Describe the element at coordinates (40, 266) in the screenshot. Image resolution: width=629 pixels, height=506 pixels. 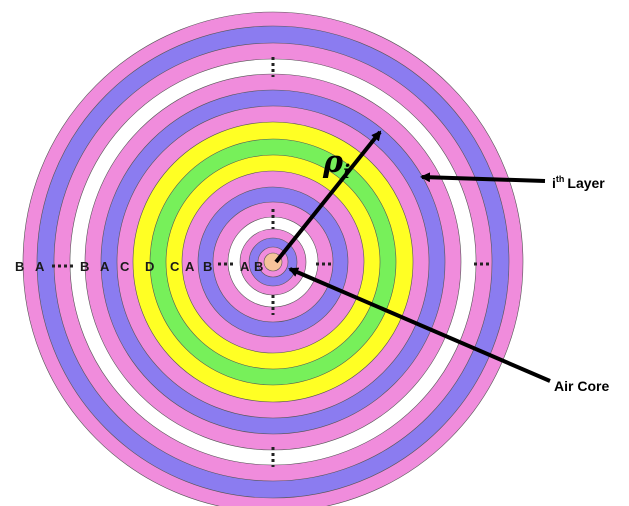
I see `letter-a-outer: A` at that location.